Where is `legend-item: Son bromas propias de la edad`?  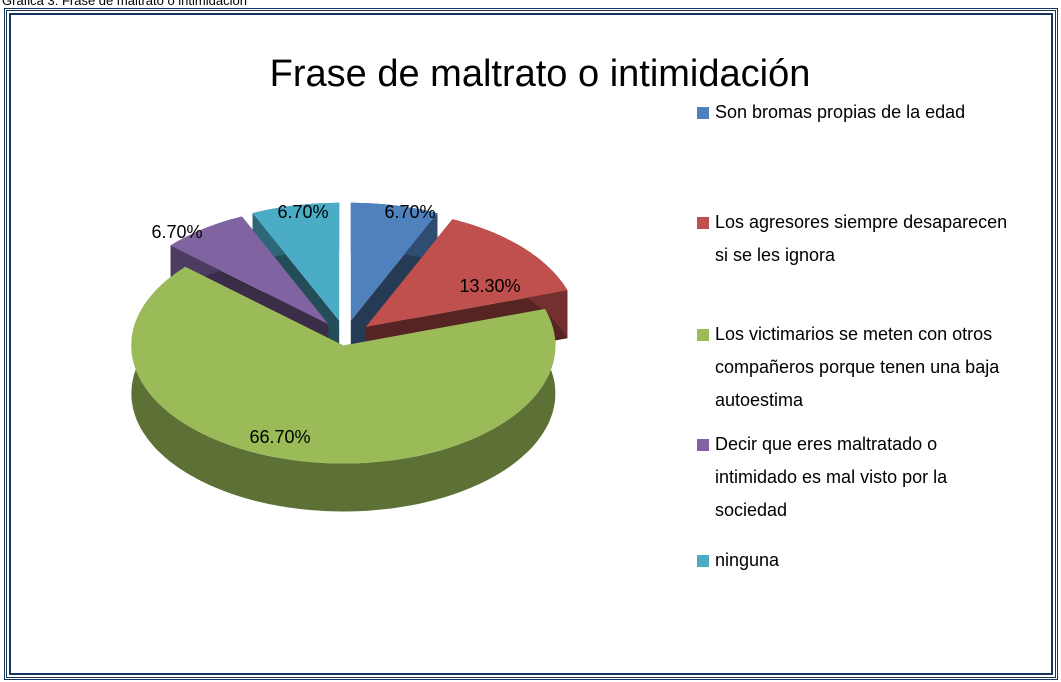
legend-item: Son bromas propias de la edad is located at coordinates (857, 112).